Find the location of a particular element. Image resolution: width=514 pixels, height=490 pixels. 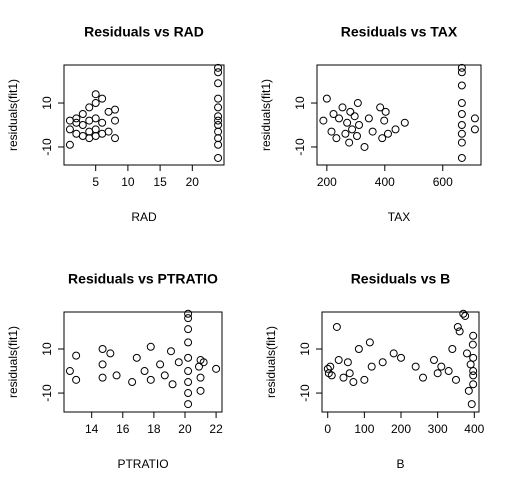

x-tick-label: 200 is located at coordinates (327, 182).